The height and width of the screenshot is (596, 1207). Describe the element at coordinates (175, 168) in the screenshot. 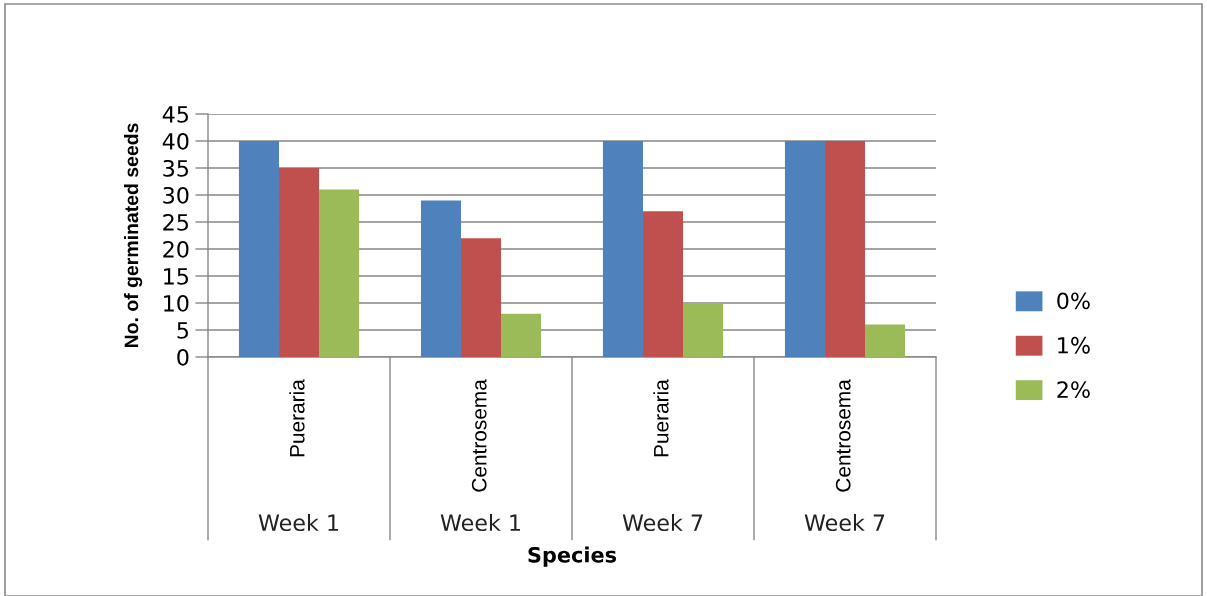

I see `y-tick-label: 35` at that location.